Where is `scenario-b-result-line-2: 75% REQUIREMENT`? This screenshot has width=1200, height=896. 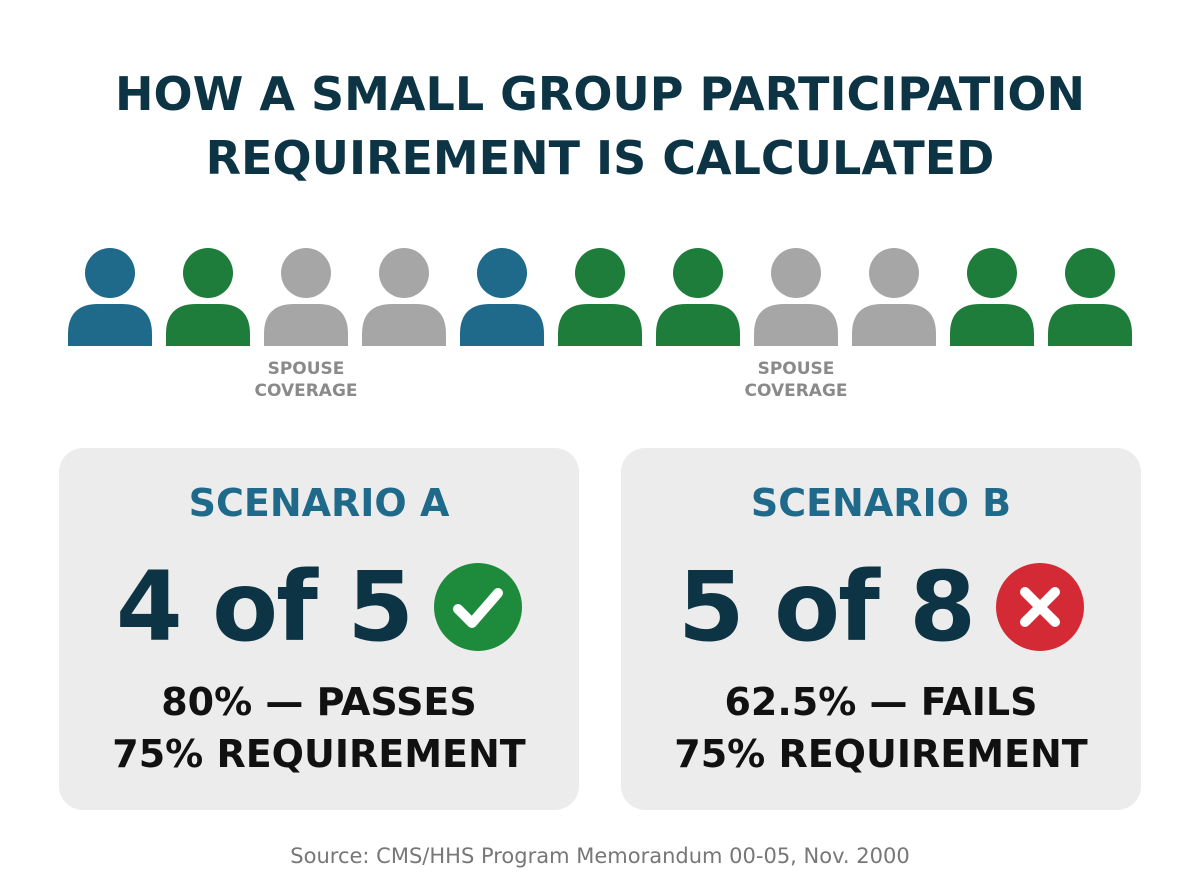
scenario-b-result-line-2: 75% REQUIREMENT is located at coordinates (881, 754).